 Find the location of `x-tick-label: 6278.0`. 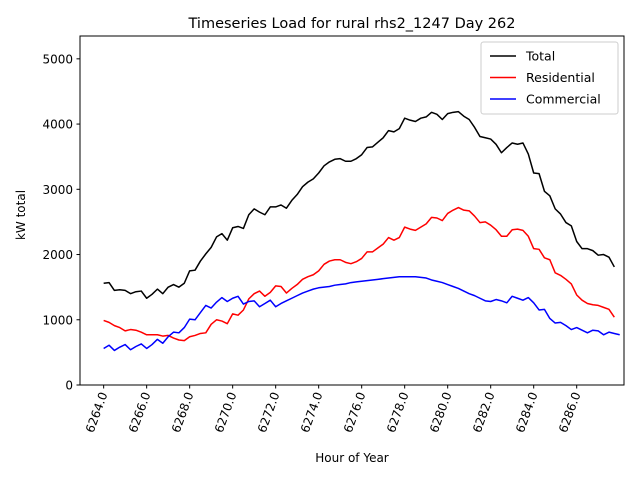

x-tick-label: 6278.0 is located at coordinates (398, 412).